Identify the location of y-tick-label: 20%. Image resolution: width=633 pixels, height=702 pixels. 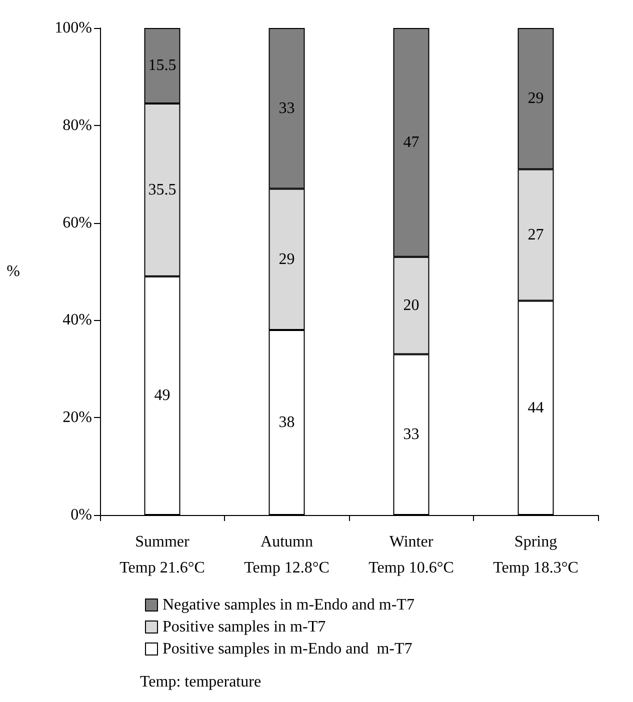
(77, 417).